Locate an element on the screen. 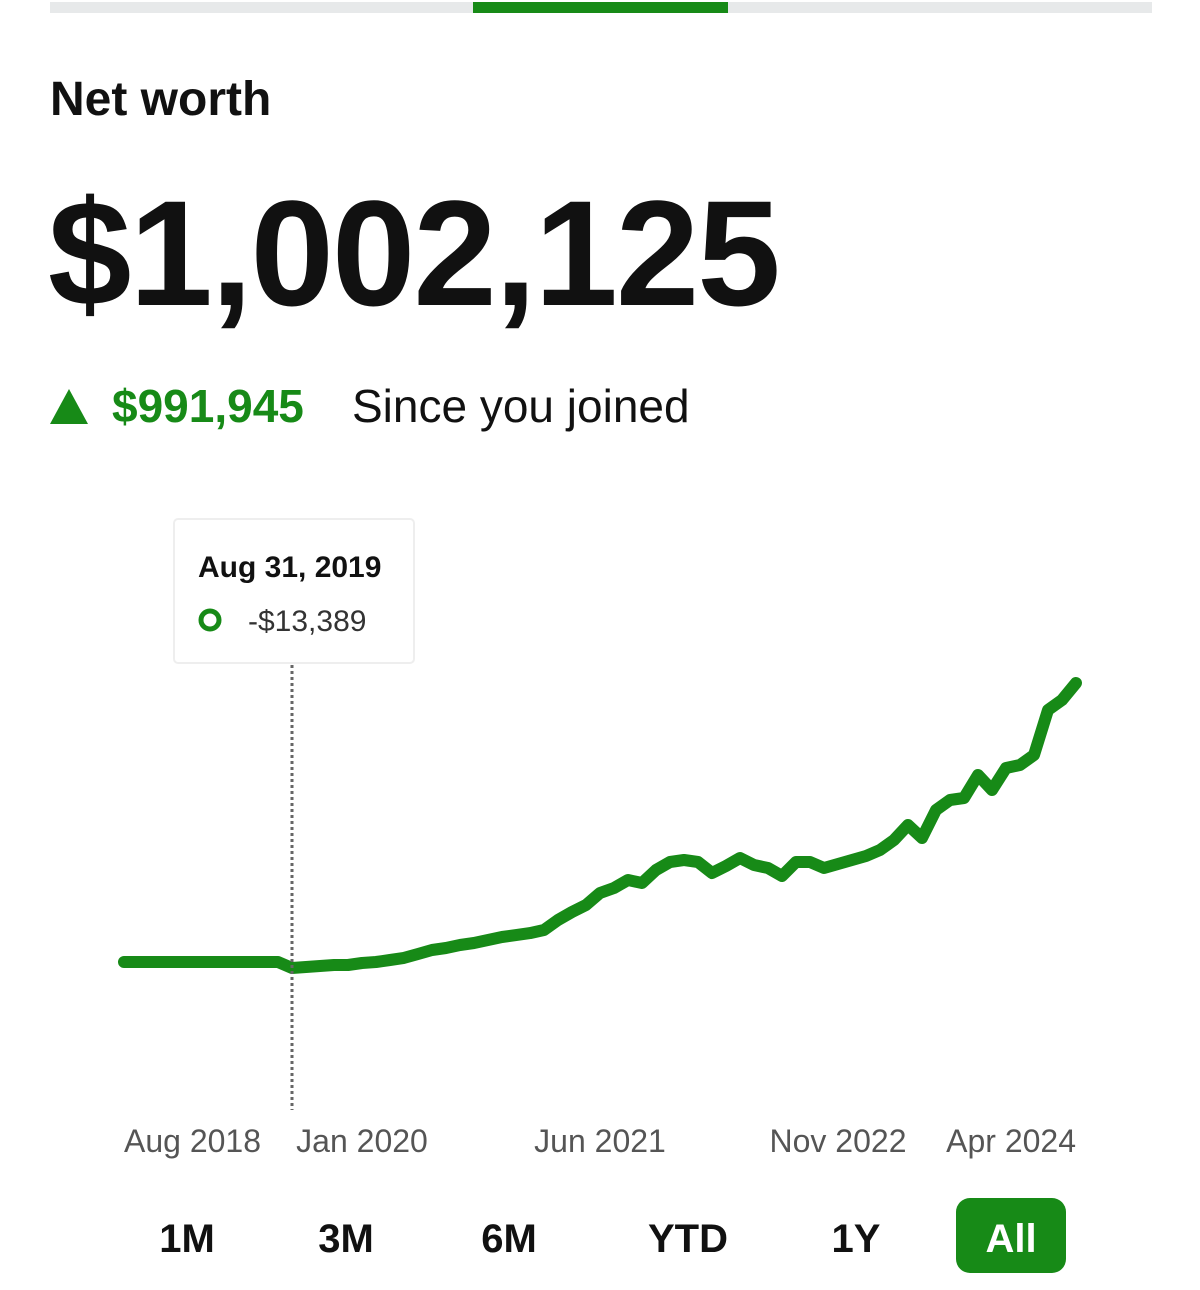  range-tab: YTD is located at coordinates (688, 1239).